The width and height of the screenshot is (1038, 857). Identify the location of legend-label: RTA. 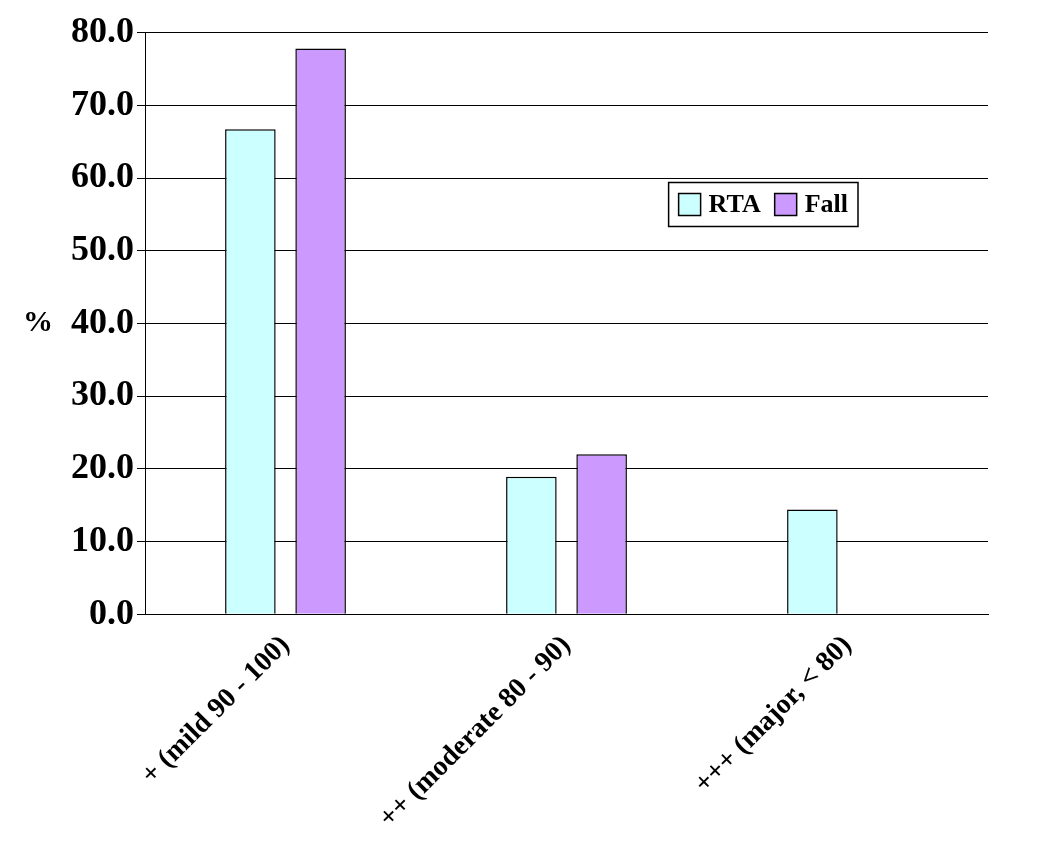
(734, 204).